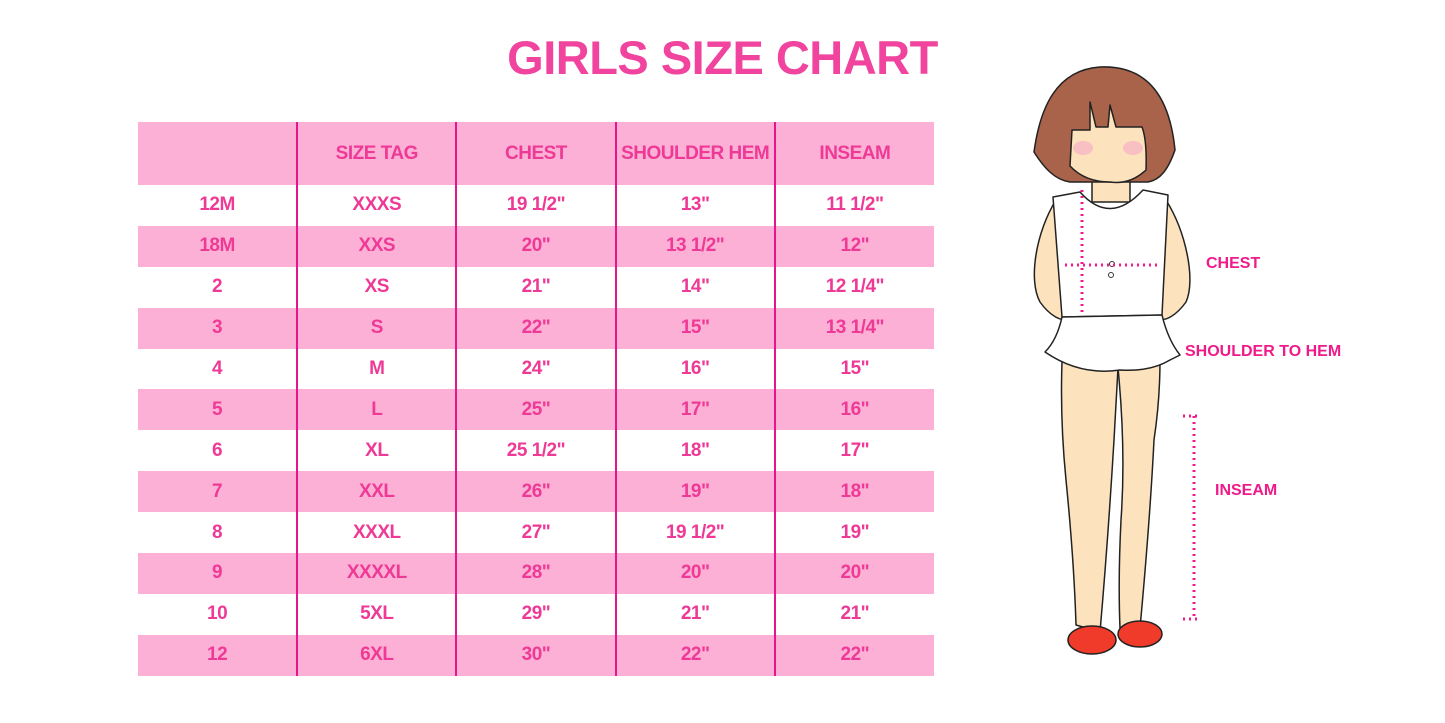  What do you see at coordinates (1112, 343) in the screenshot?
I see `skirt` at bounding box center [1112, 343].